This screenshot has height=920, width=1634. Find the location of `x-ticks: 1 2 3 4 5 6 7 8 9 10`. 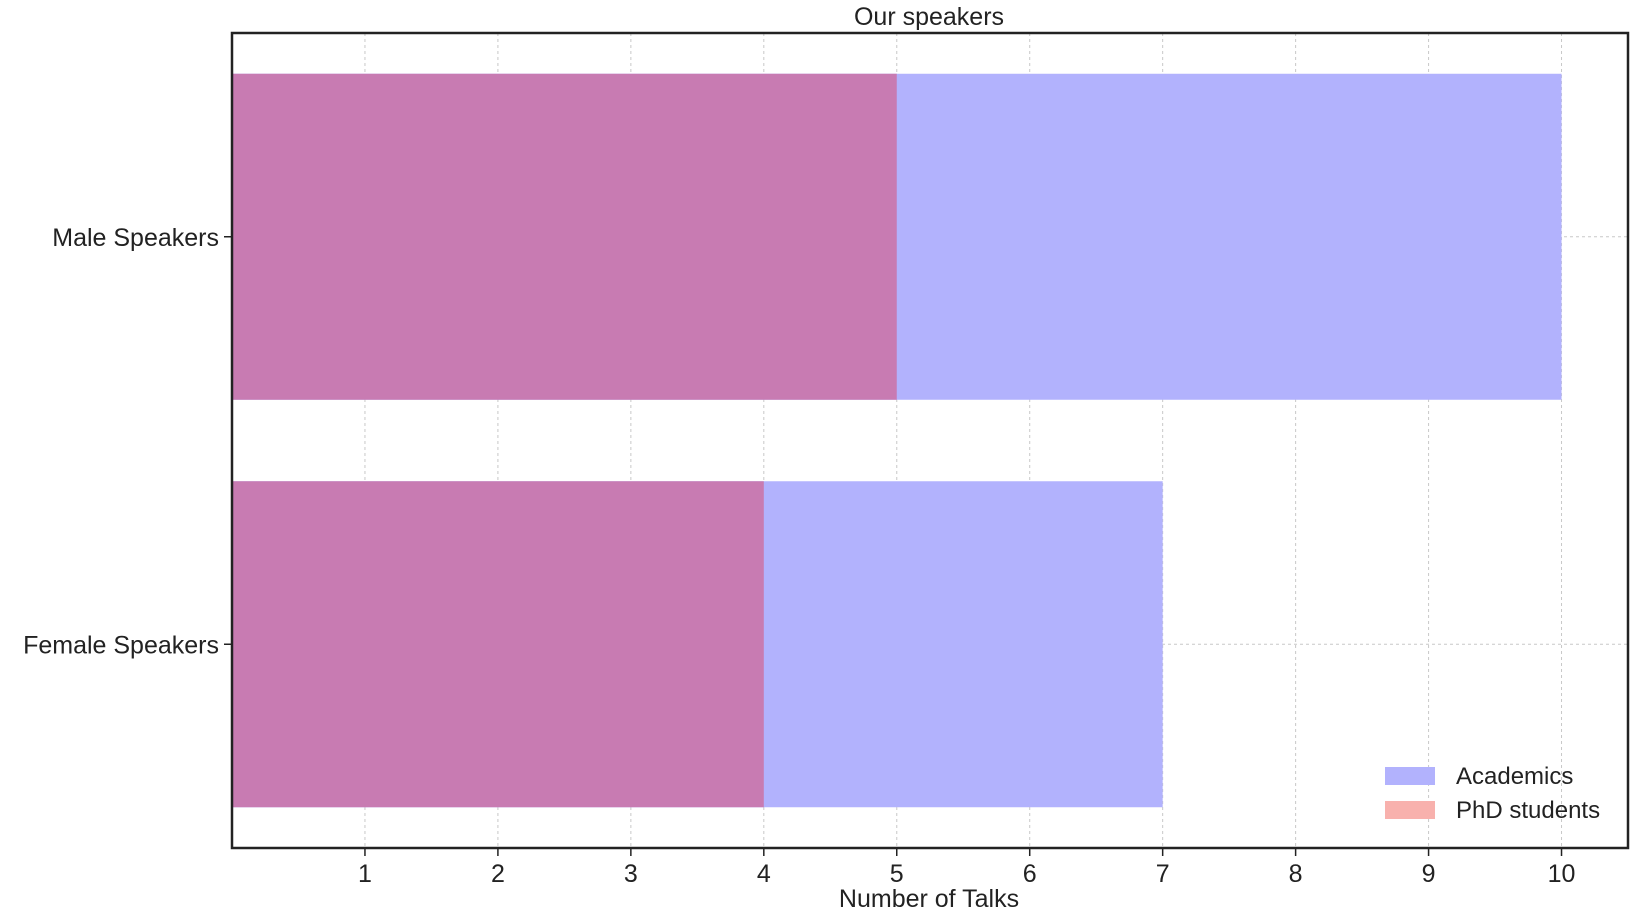

x-ticks: 1 2 3 4 5 6 7 8 9 10 is located at coordinates (966, 868).